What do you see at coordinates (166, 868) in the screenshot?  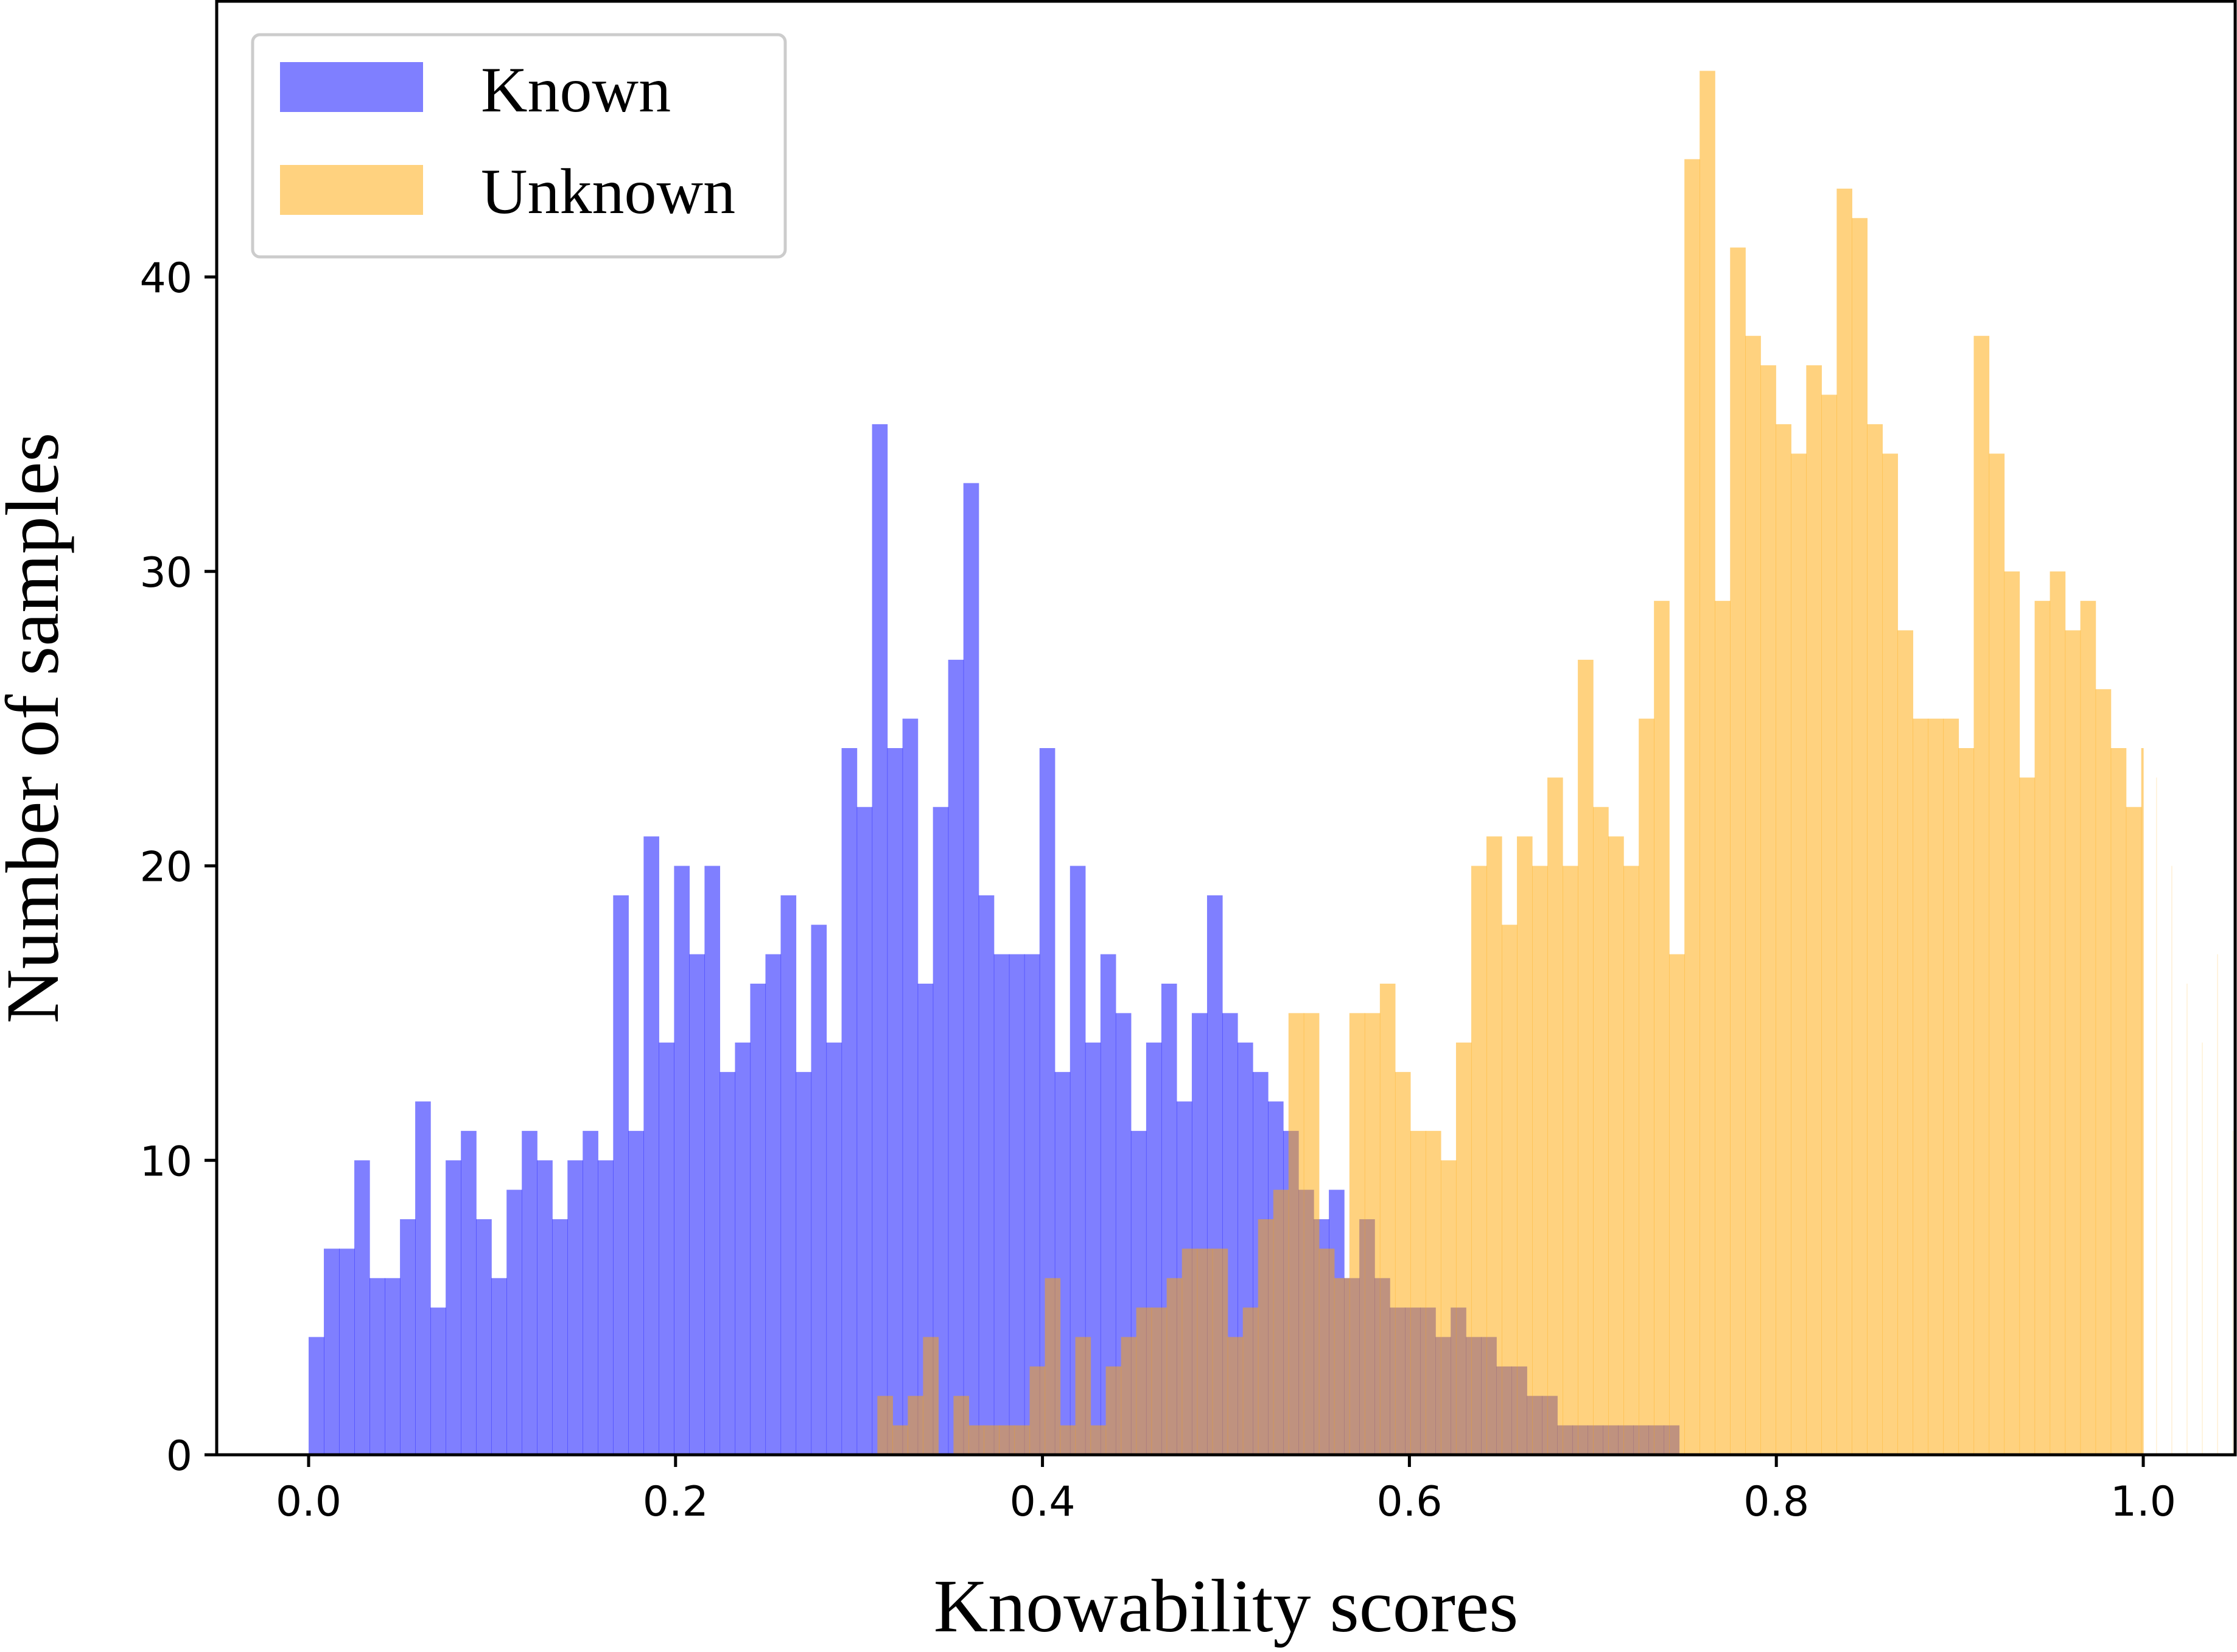 I see `y-tick-label: 20` at bounding box center [166, 868].